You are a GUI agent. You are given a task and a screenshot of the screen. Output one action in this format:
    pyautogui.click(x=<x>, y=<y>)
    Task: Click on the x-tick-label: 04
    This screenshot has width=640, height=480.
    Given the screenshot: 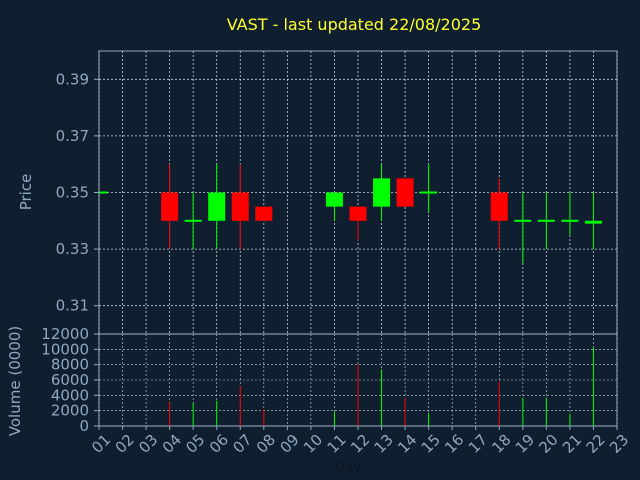 What is the action you would take?
    pyautogui.click(x=172, y=444)
    